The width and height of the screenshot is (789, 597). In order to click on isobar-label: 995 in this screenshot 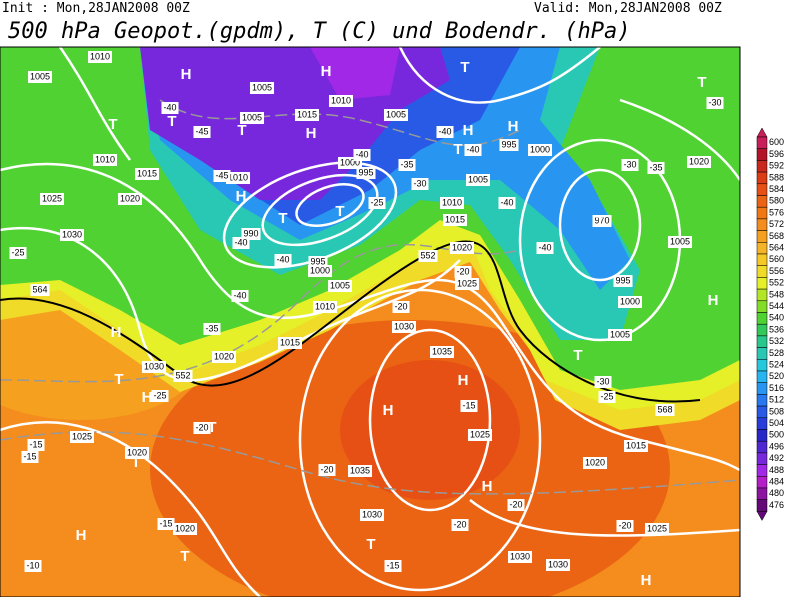, I will do `click(623, 281)`.